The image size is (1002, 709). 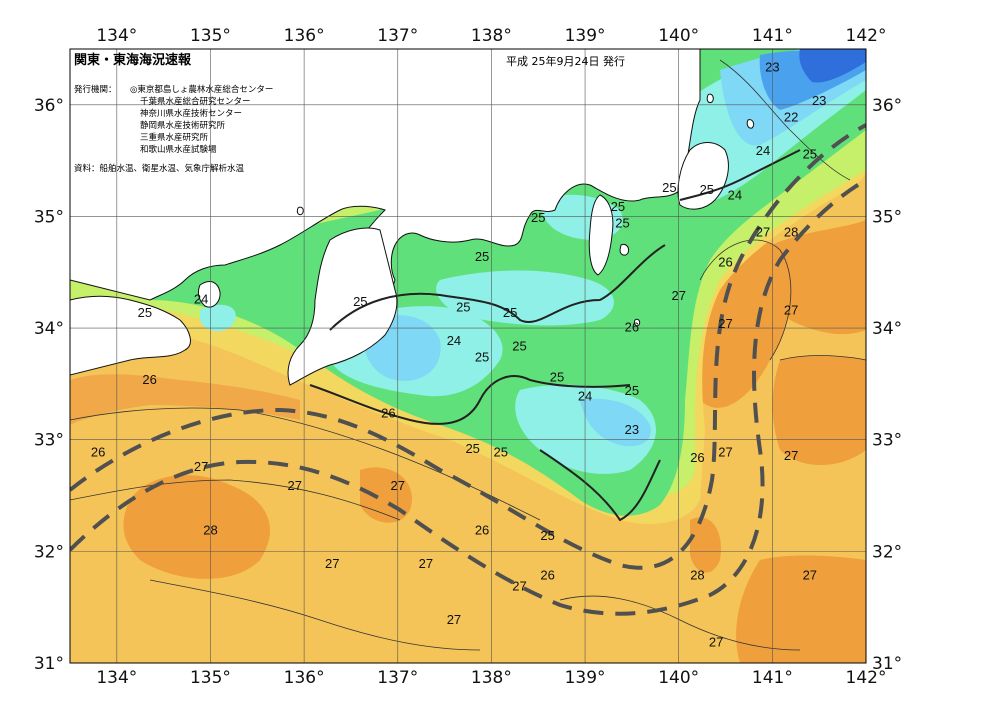 I want to click on data-source: 資料：船舶水温、衛星水温、気象庁解析水温, so click(x=159, y=168).